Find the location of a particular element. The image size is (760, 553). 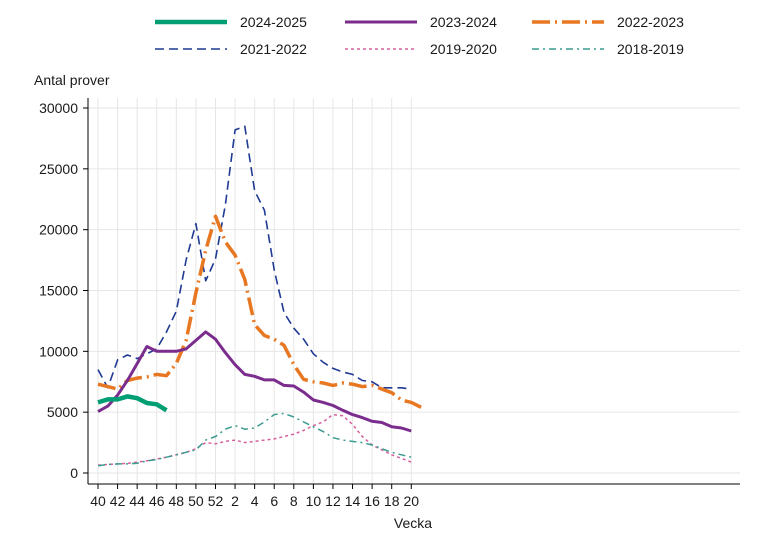

legend-label-2018-2019: 2018-2019 is located at coordinates (650, 49).